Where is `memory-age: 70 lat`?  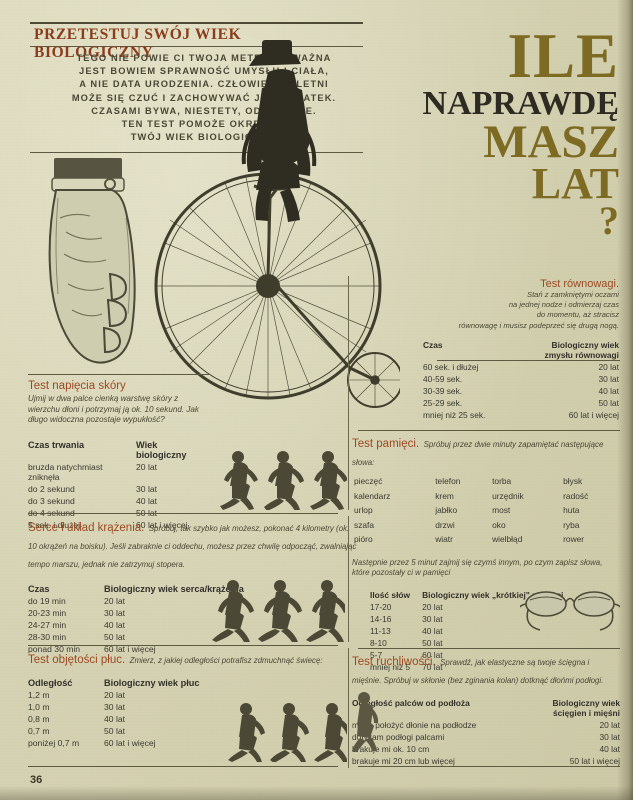
memory-age: 70 lat is located at coordinates (432, 667).